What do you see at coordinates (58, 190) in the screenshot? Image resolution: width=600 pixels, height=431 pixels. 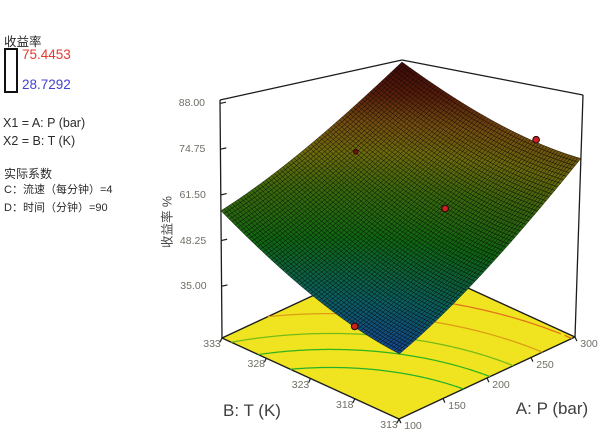 I see `factor-c-line: C：流速（每分钟）=4` at bounding box center [58, 190].